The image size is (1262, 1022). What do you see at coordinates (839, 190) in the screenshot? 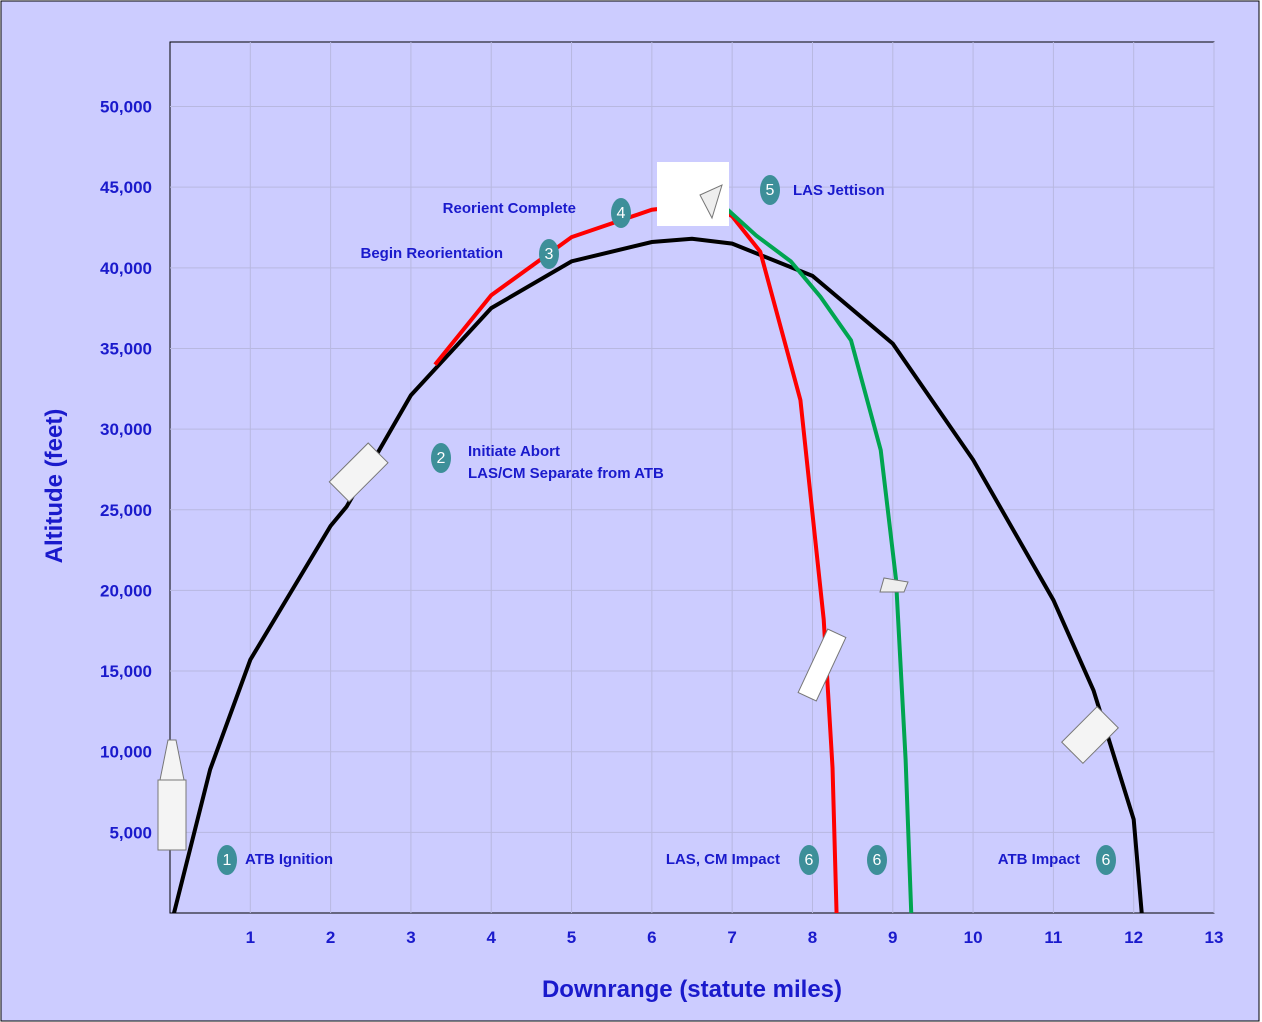
I see `annotation: LAS Jettison` at bounding box center [839, 190].